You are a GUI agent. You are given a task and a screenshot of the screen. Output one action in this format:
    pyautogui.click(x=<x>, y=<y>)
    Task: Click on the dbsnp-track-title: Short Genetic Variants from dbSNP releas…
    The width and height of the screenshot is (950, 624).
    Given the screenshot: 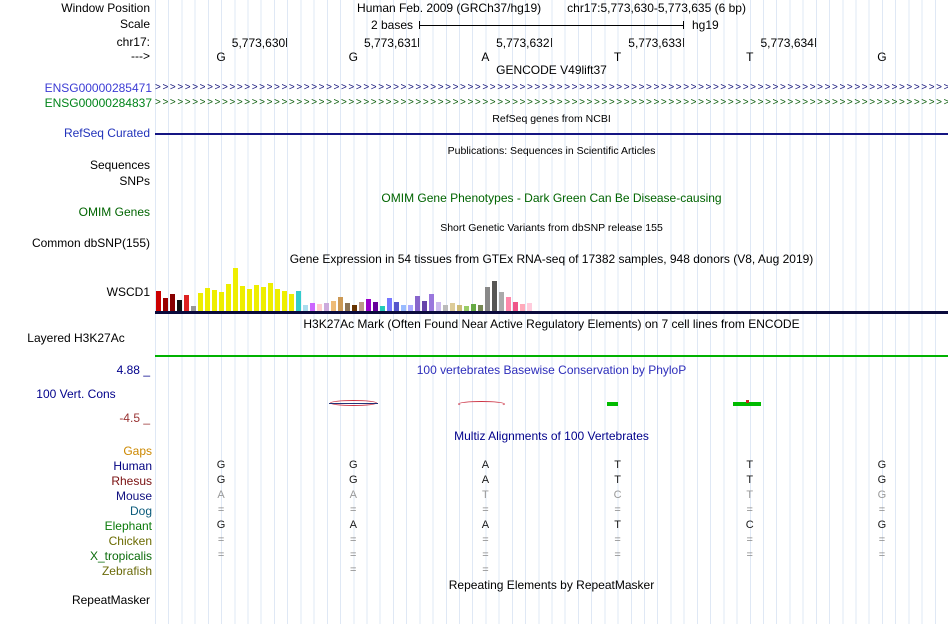 What is the action you would take?
    pyautogui.click(x=551, y=228)
    